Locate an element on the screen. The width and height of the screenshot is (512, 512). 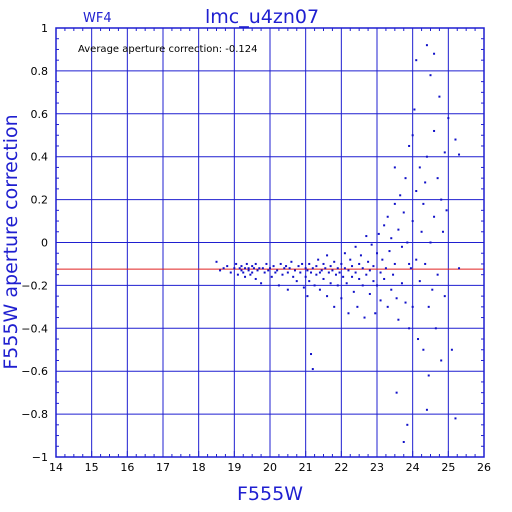
x-tick-label: 19 is located at coordinates (234, 467).